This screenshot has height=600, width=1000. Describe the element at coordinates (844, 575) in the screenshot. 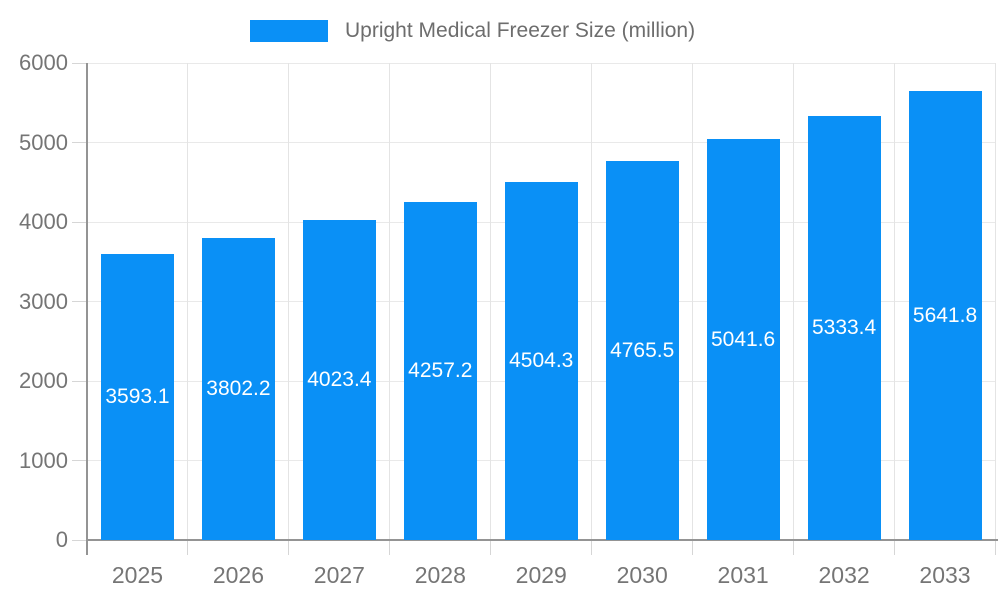

I see `x-axis-tick-label: 2032` at that location.